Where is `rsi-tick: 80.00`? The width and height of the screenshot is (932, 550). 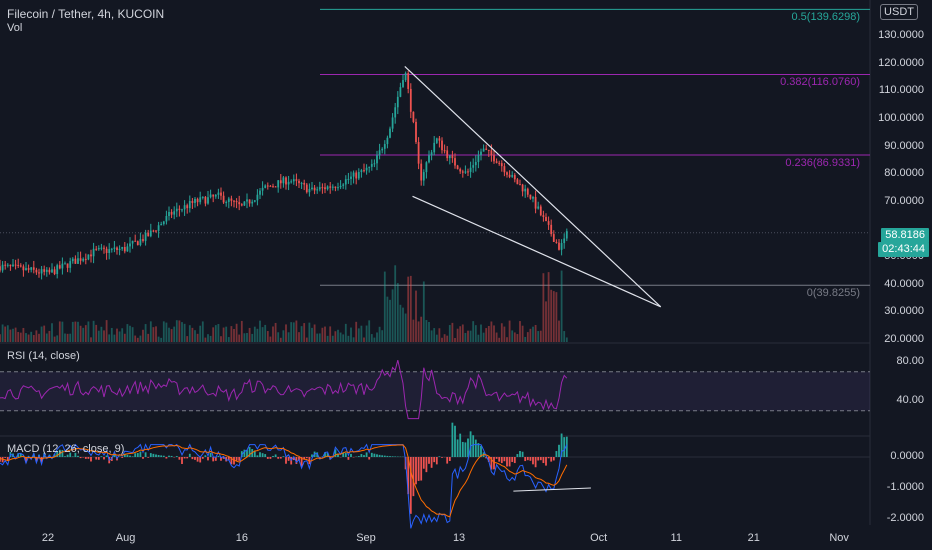
rsi-tick: 80.00 is located at coordinates (910, 361).